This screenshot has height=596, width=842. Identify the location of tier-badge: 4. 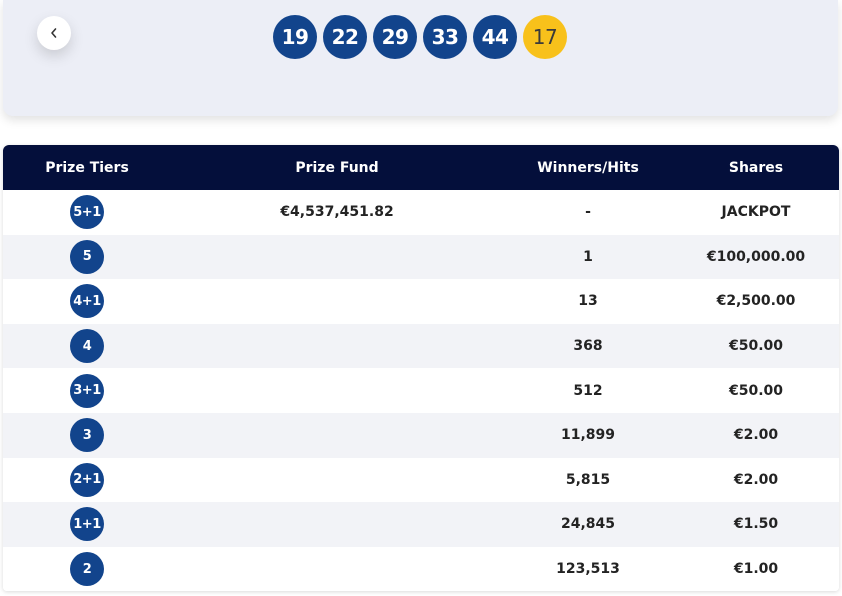
(87, 346).